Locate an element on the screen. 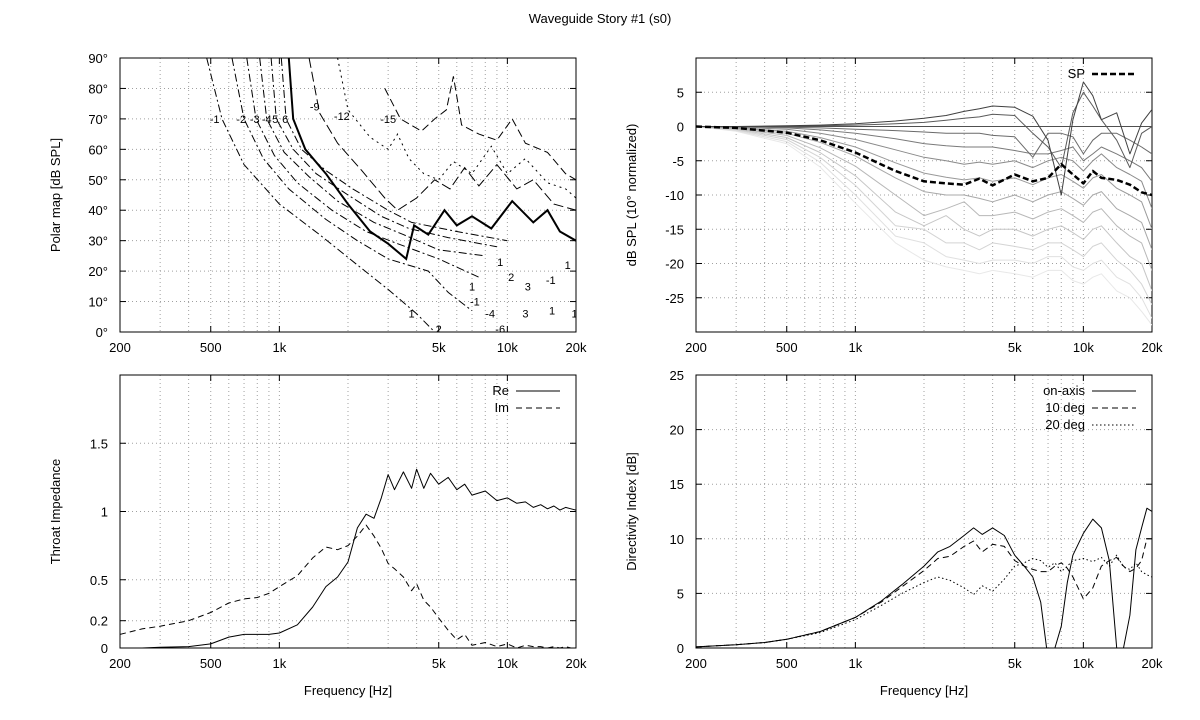  y-tick-label: 60° is located at coordinates (98, 149).